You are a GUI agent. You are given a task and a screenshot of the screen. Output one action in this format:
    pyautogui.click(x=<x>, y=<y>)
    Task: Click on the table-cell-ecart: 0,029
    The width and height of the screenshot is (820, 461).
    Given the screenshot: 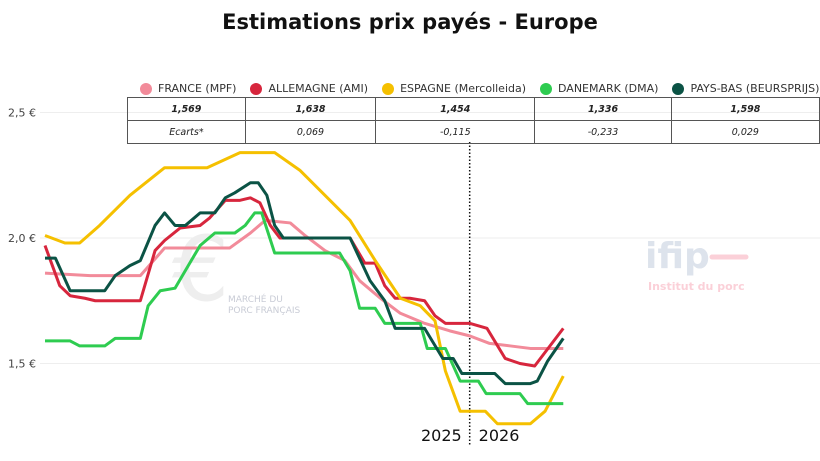 What is the action you would take?
    pyautogui.click(x=745, y=132)
    